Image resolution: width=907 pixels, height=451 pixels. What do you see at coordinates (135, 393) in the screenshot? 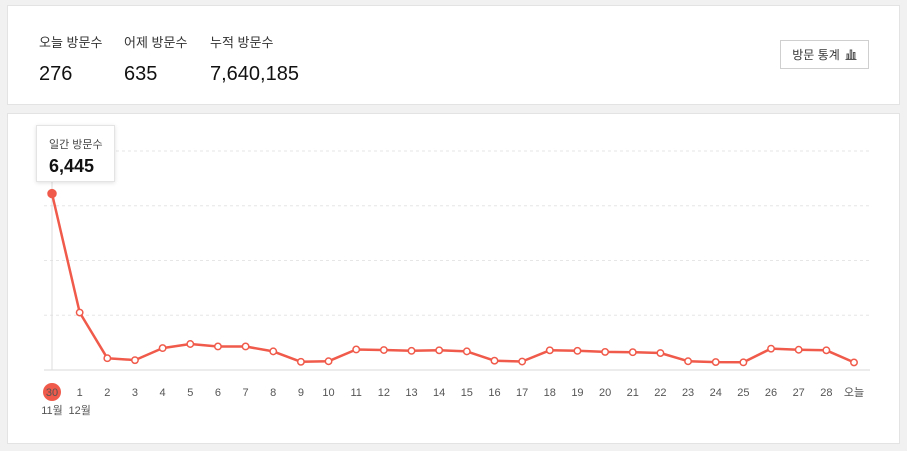
I see `x-tick-label: 3` at bounding box center [135, 393].